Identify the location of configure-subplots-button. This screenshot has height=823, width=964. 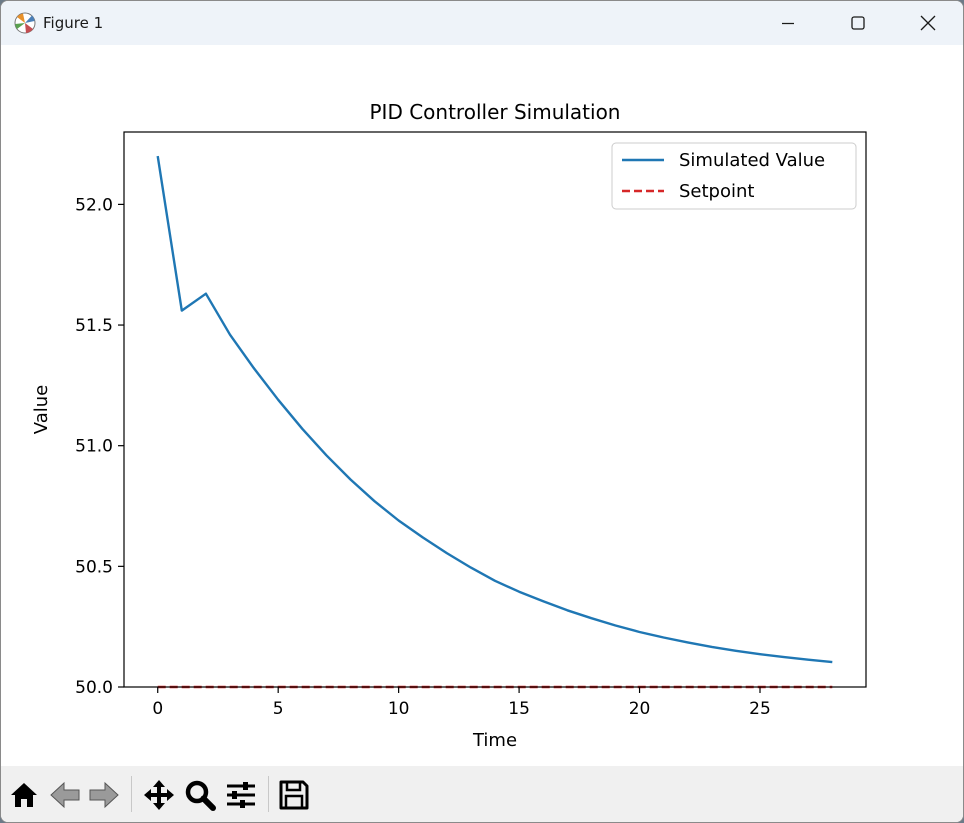
(241, 795).